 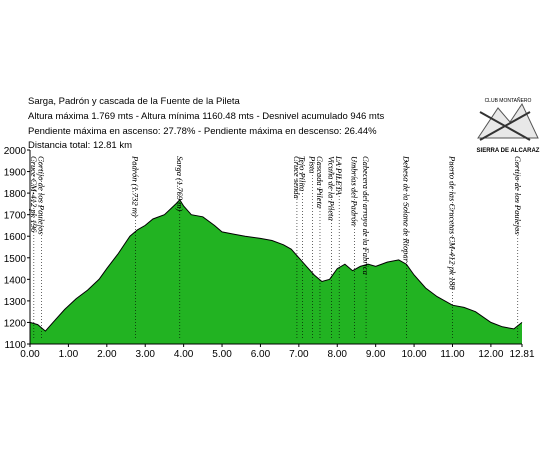 I want to click on waypoint-label: Puerto de las Crucetas CM-412 pk 188, so click(x=452, y=222).